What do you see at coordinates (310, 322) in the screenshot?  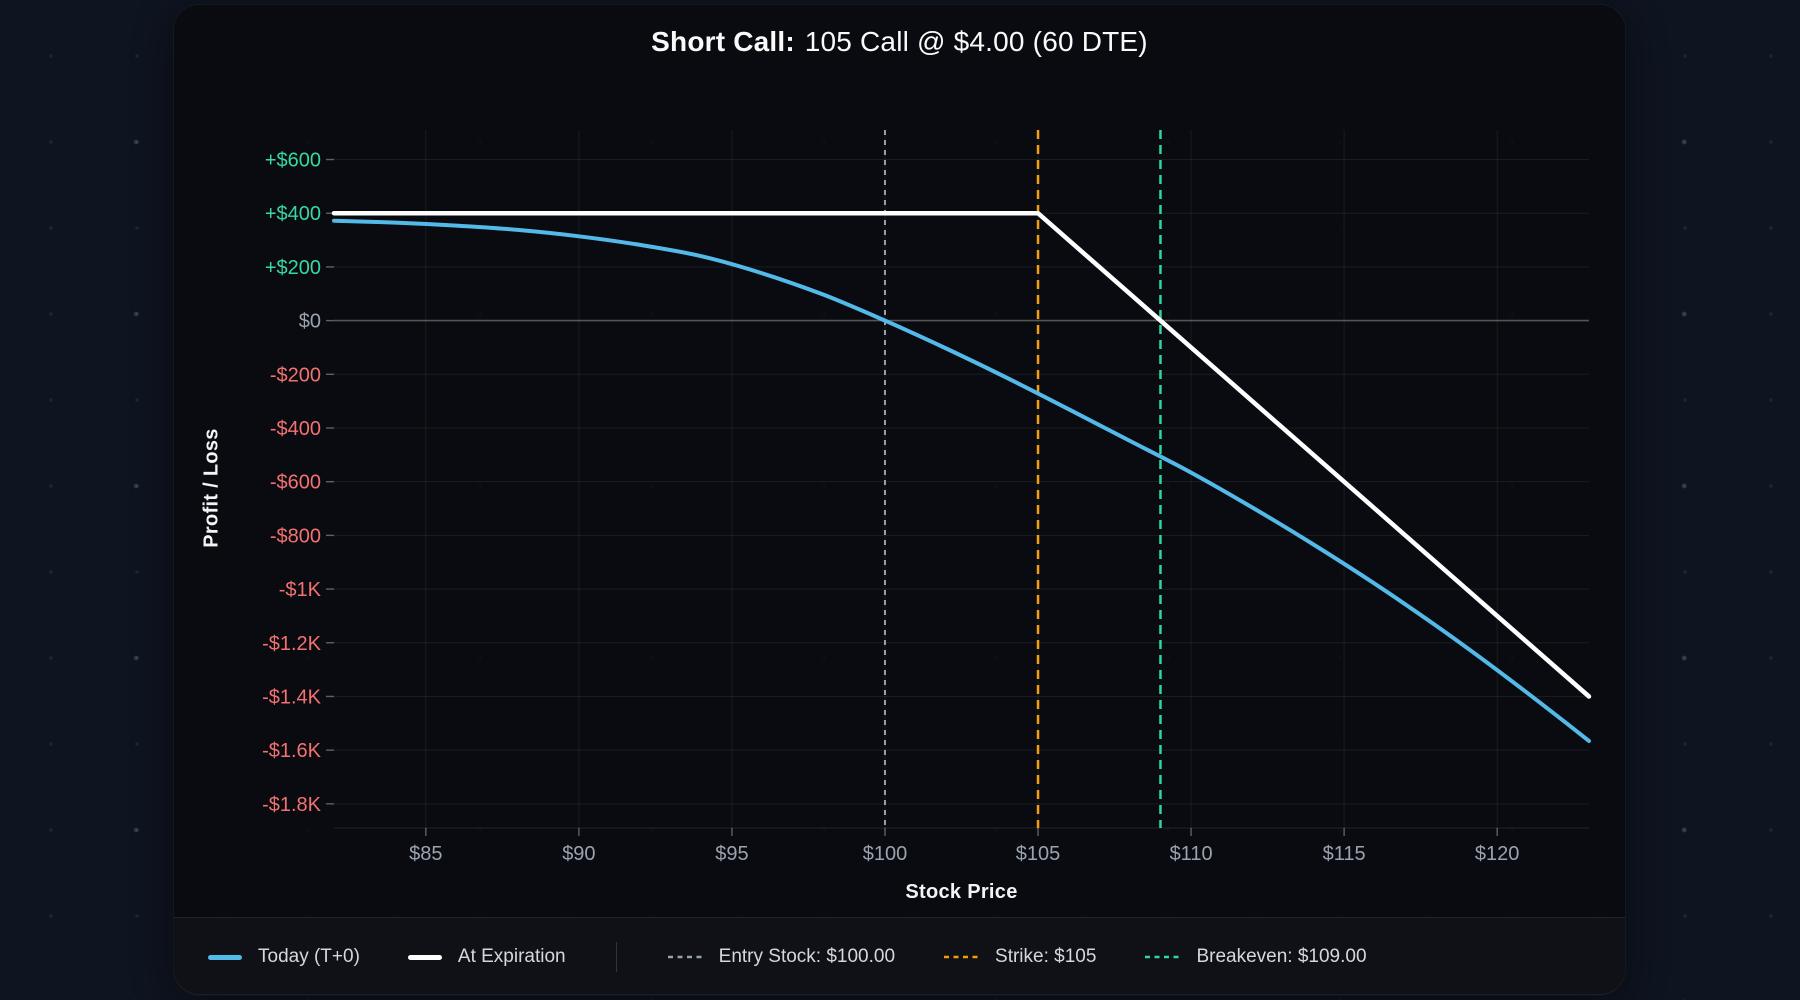 I see `y-tick-label: $0` at bounding box center [310, 322].